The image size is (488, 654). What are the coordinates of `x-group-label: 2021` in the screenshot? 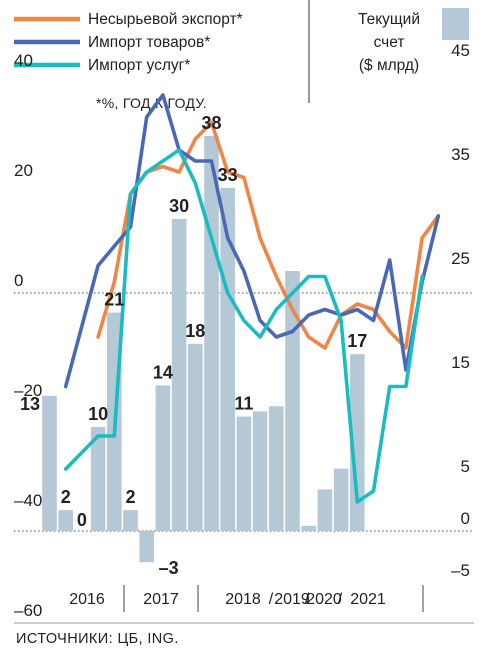 It's located at (368, 599).